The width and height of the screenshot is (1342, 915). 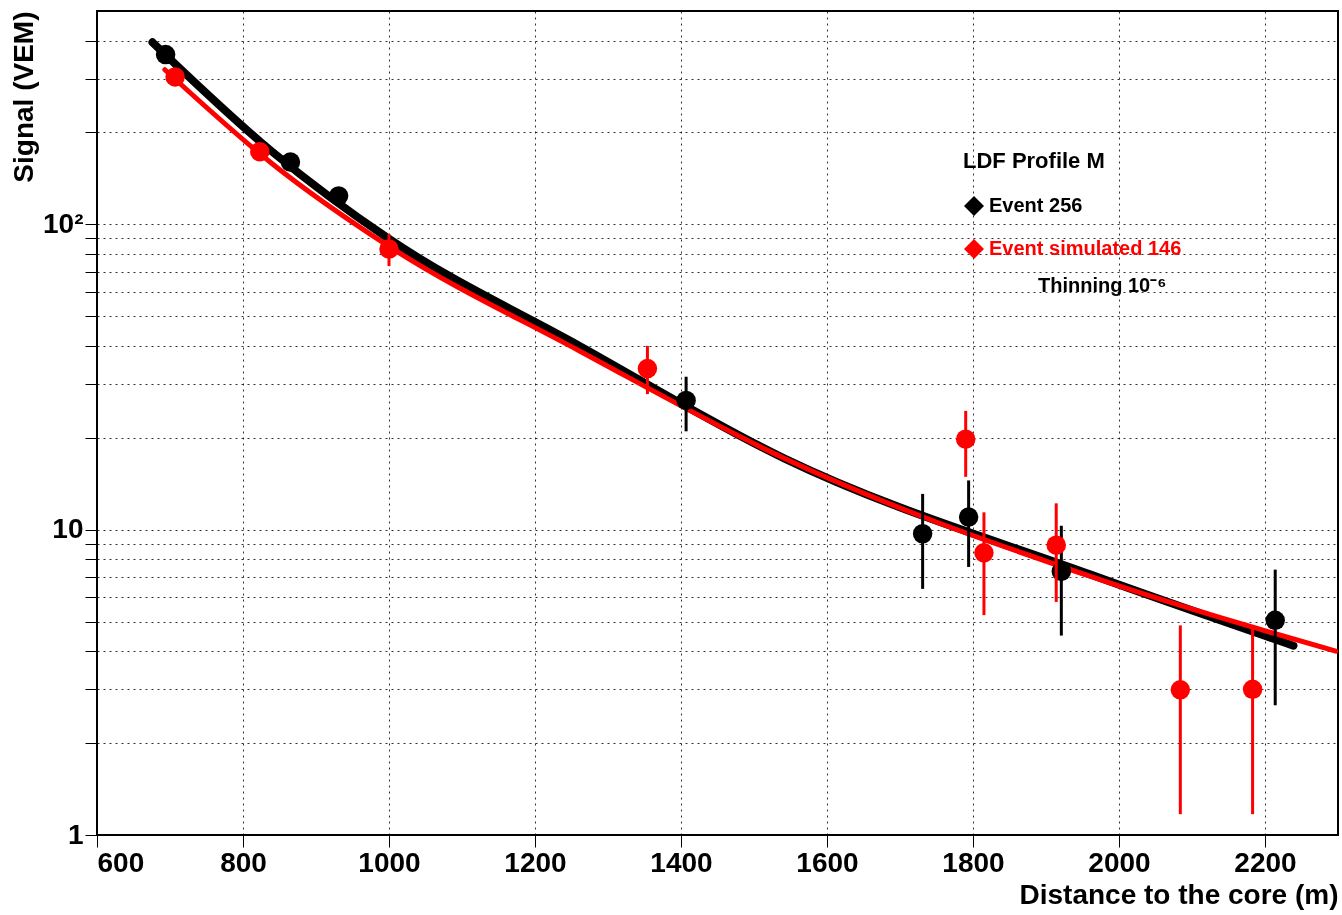 I want to click on y-tick-label: 1, so click(x=75, y=834).